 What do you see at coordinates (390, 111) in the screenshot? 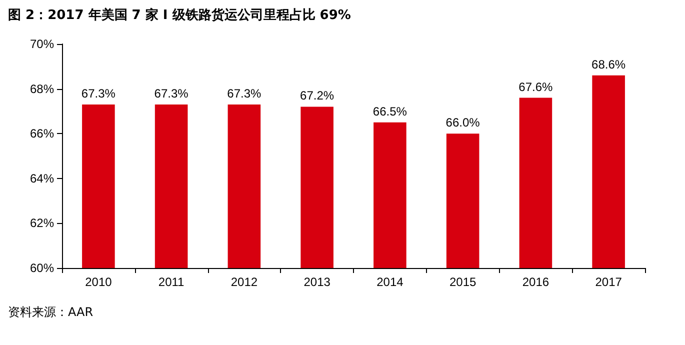
I see `data-label: 66.5%` at bounding box center [390, 111].